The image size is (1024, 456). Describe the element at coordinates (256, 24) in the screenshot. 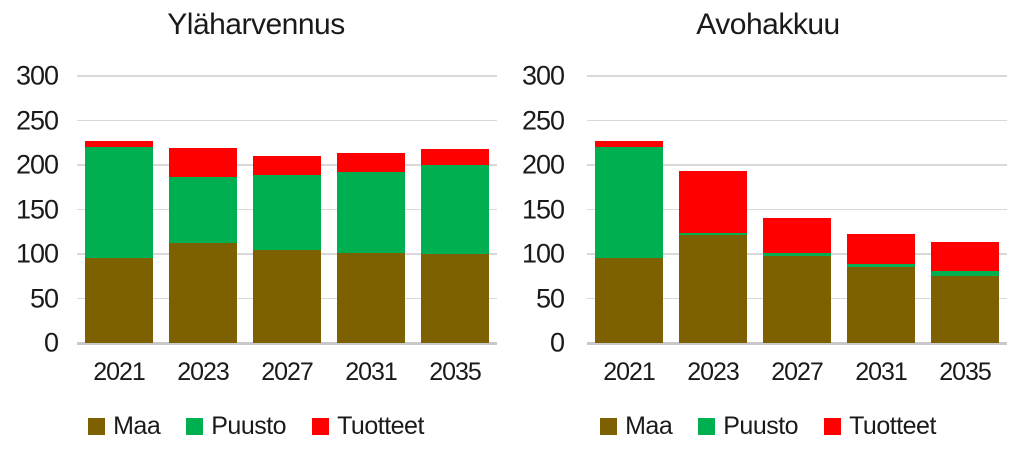

I see `chart-title: Yläharvennus` at that location.